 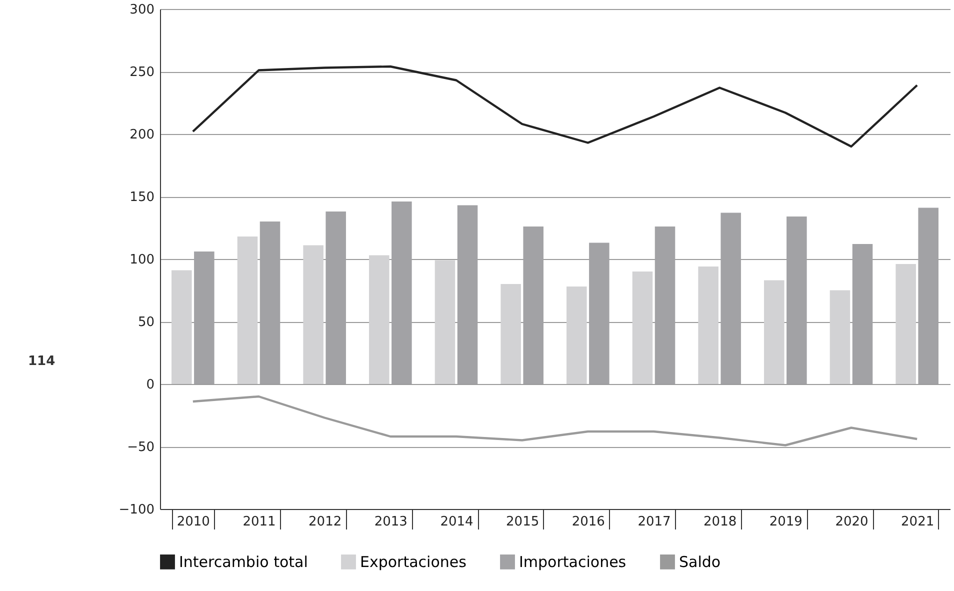 I want to click on x-tick-label: 2017, so click(x=654, y=522).